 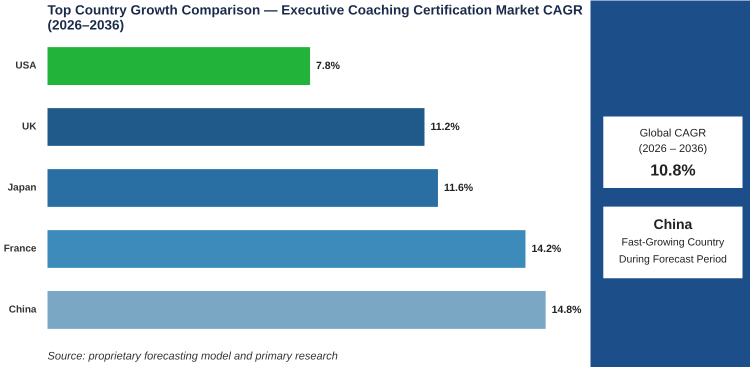 I want to click on text: China, so click(x=673, y=224).